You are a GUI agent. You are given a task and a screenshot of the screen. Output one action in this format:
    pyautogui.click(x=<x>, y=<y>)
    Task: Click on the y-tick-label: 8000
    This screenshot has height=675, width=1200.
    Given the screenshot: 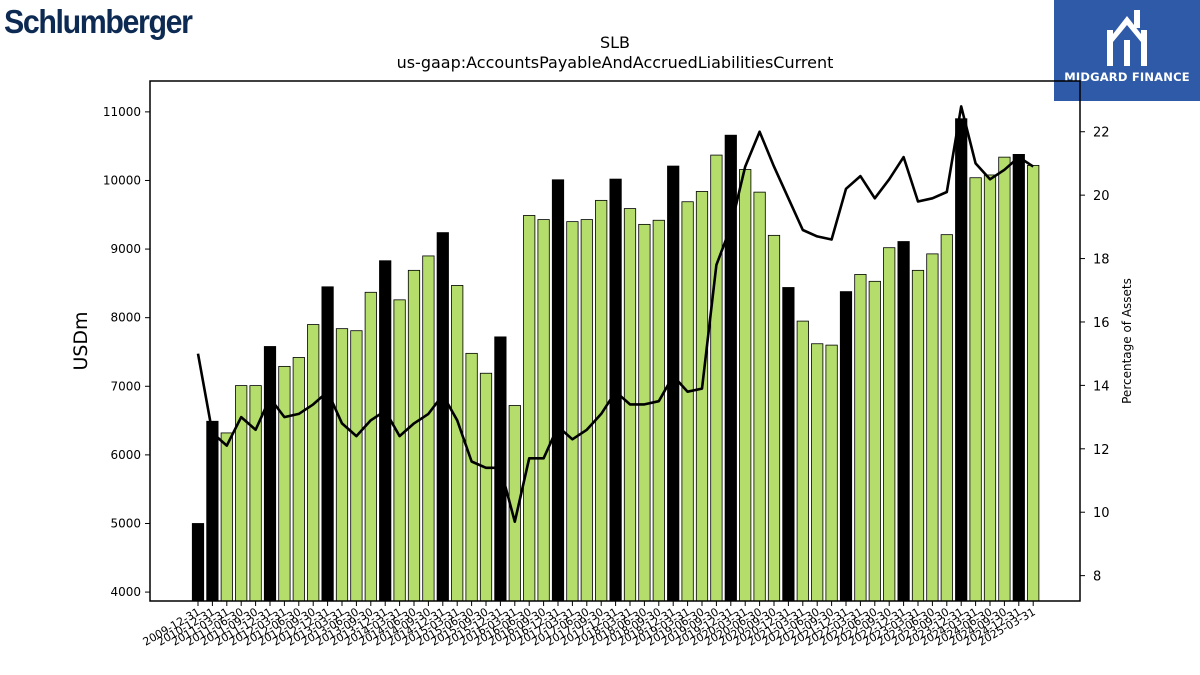 What is the action you would take?
    pyautogui.click(x=125, y=318)
    